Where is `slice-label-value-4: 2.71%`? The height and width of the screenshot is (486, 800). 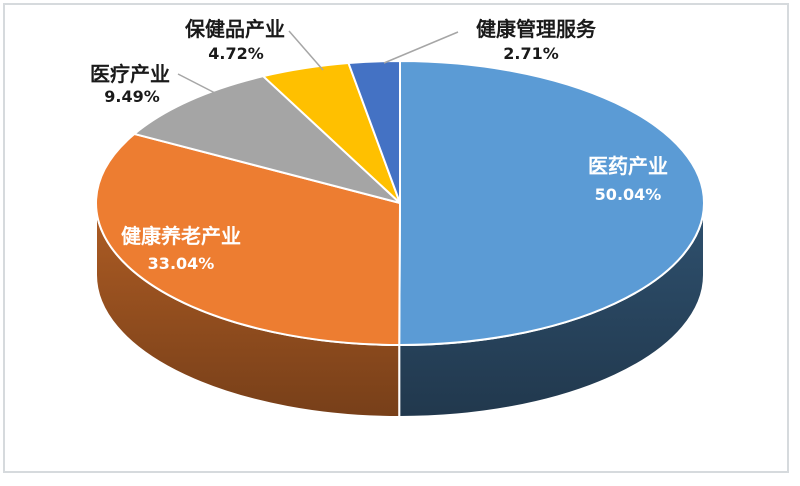 slice-label-value-4: 2.71% is located at coordinates (531, 53).